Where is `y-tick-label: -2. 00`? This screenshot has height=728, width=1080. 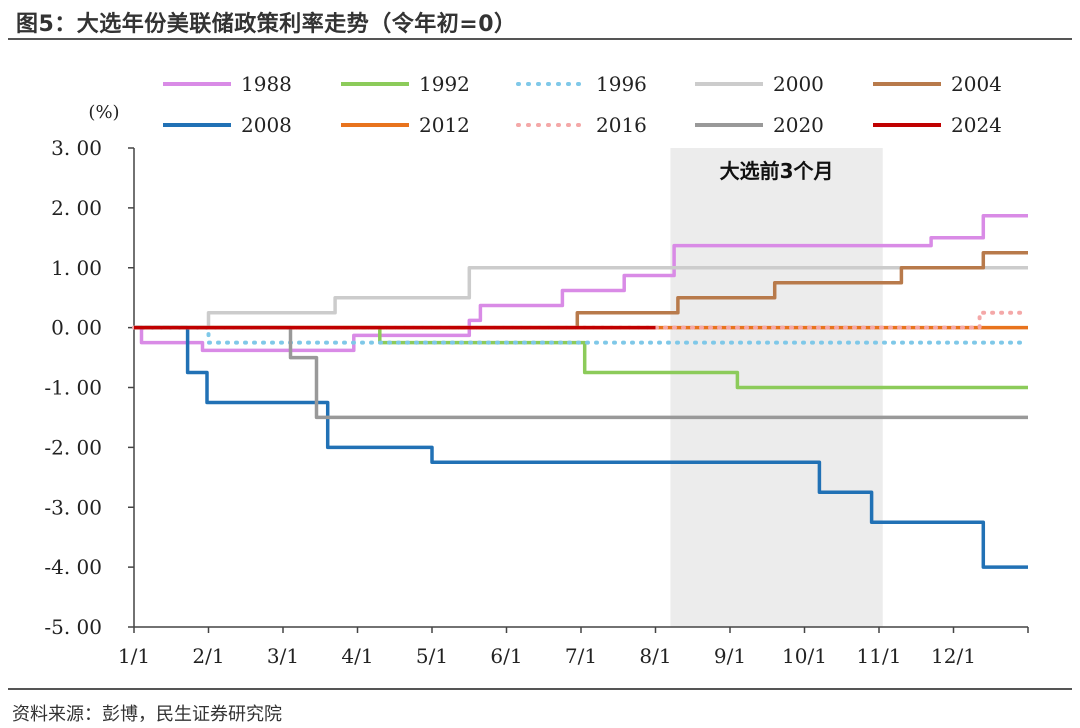 y-tick-label: -2. 00 is located at coordinates (73, 447).